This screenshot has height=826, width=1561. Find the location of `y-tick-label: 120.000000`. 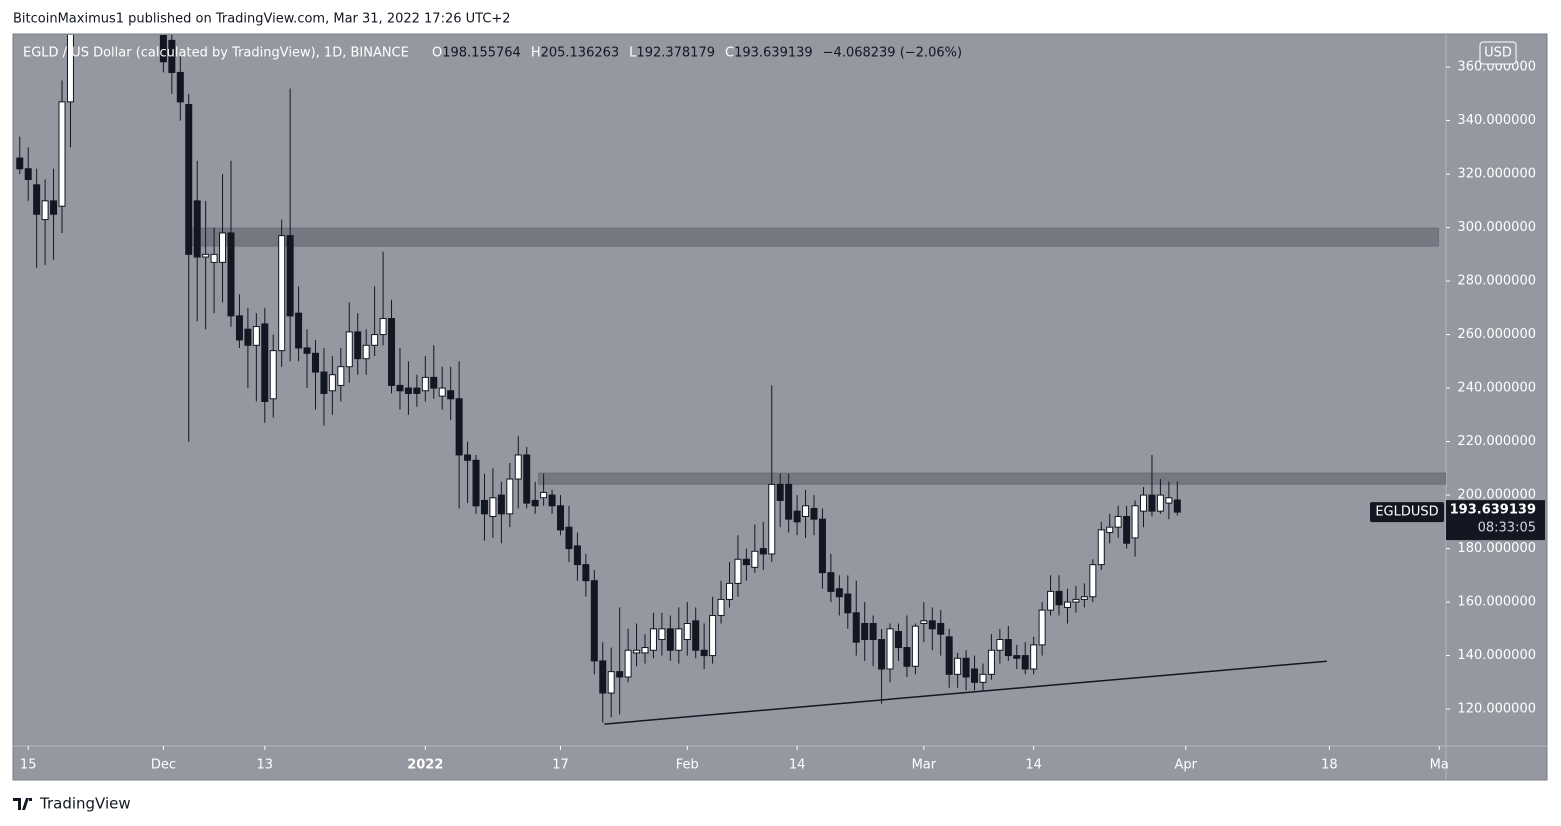

y-tick-label: 120.000000 is located at coordinates (1496, 709).